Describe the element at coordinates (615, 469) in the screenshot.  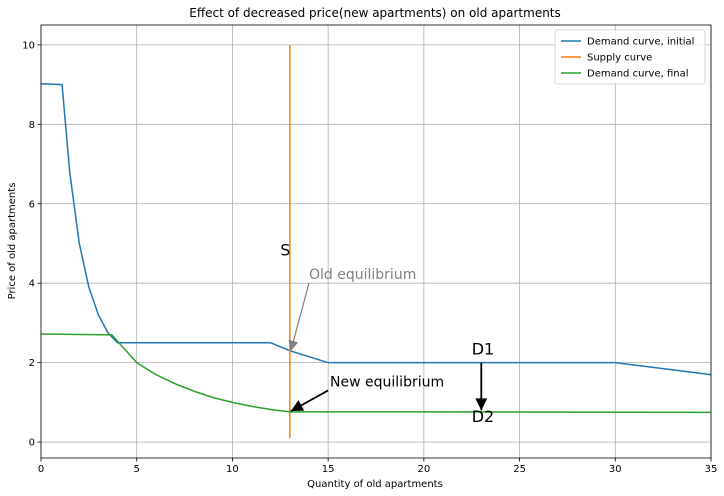
I see `x-tick-label: 30` at that location.